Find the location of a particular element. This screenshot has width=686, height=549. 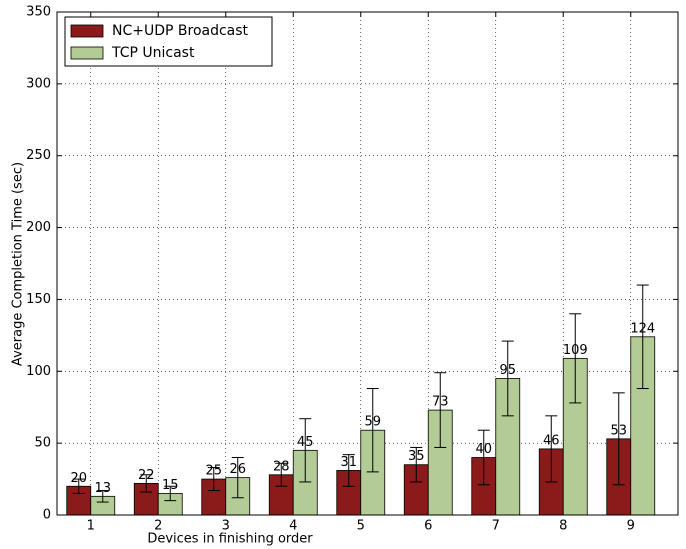

value-label: 15 is located at coordinates (170, 485).